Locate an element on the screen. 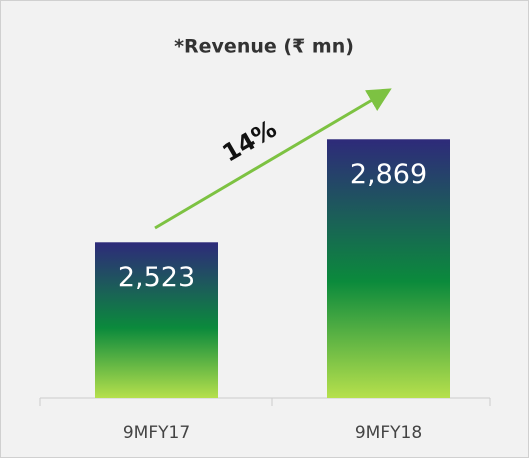 The height and width of the screenshot is (458, 529). x-tick-label: 9MFY17 is located at coordinates (156, 433).